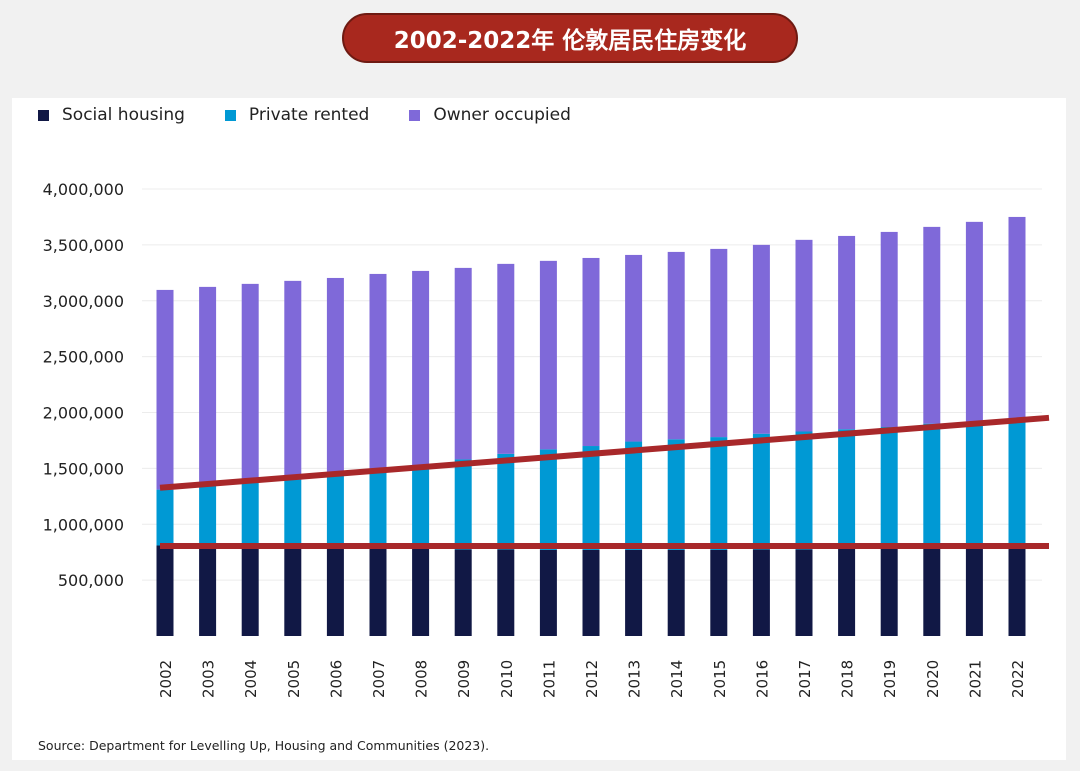  Describe the element at coordinates (83, 468) in the screenshot. I see `y-tick-label: 1,500,000` at that location.